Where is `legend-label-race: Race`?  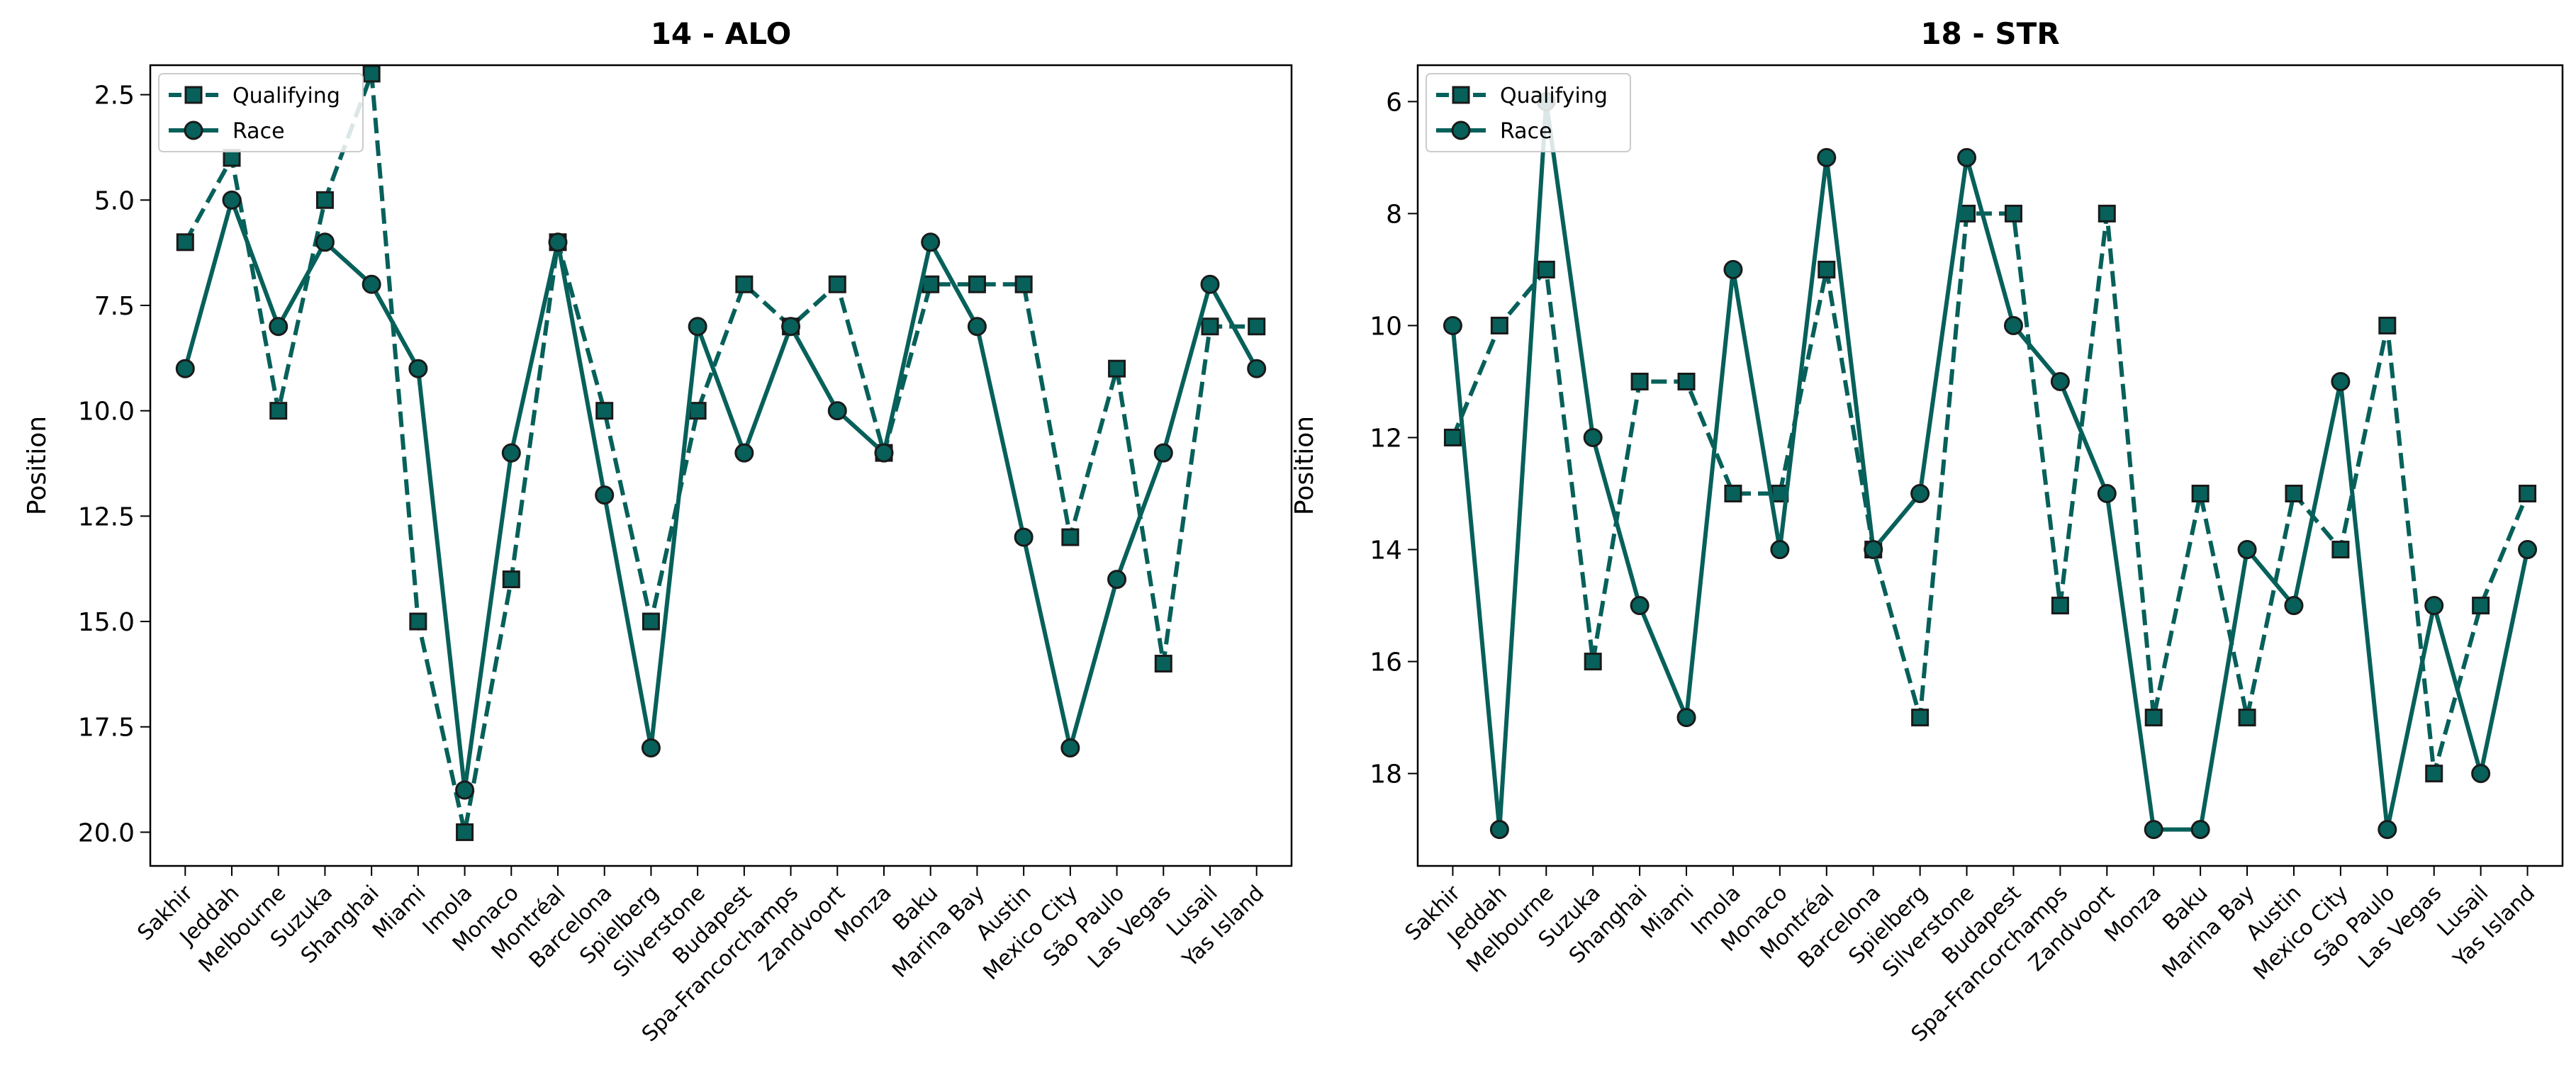
legend-label-race: Race is located at coordinates (259, 131).